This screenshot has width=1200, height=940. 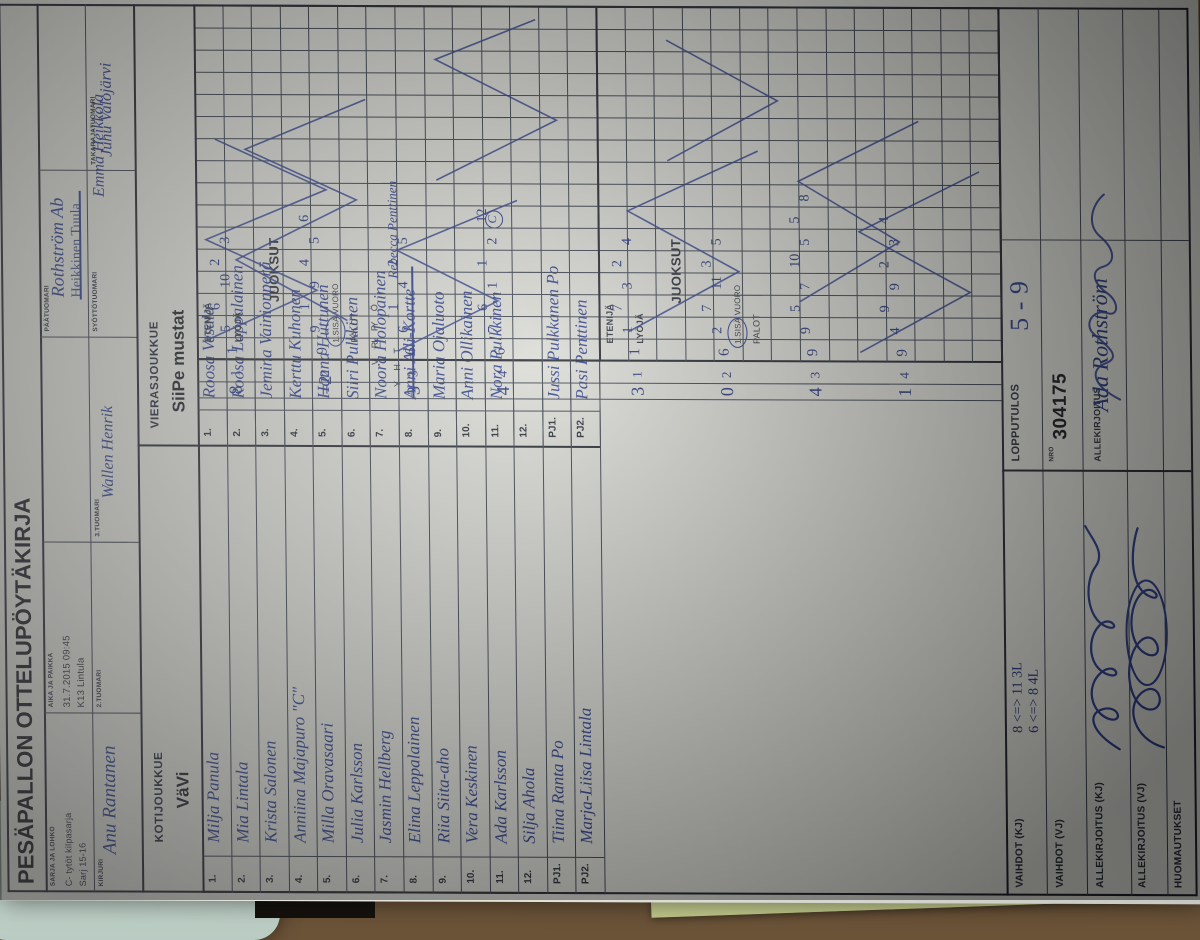 What do you see at coordinates (213, 797) in the screenshot?
I see `roster-player-name: Milja Panula` at bounding box center [213, 797].